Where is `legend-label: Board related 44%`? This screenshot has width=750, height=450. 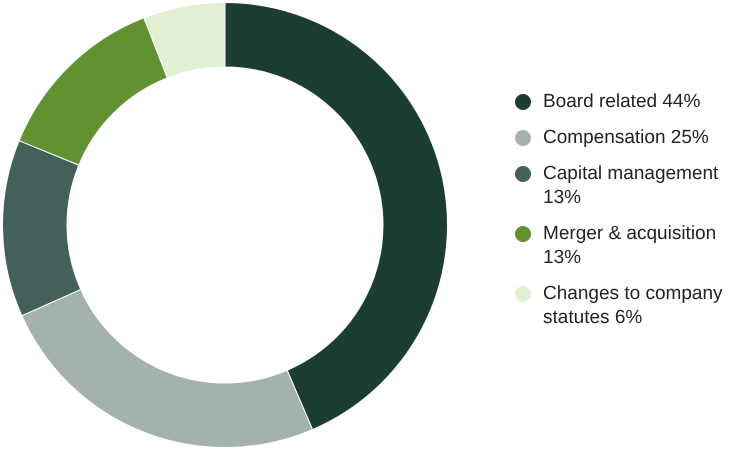
legend-label: Board related 44% is located at coordinates (621, 102).